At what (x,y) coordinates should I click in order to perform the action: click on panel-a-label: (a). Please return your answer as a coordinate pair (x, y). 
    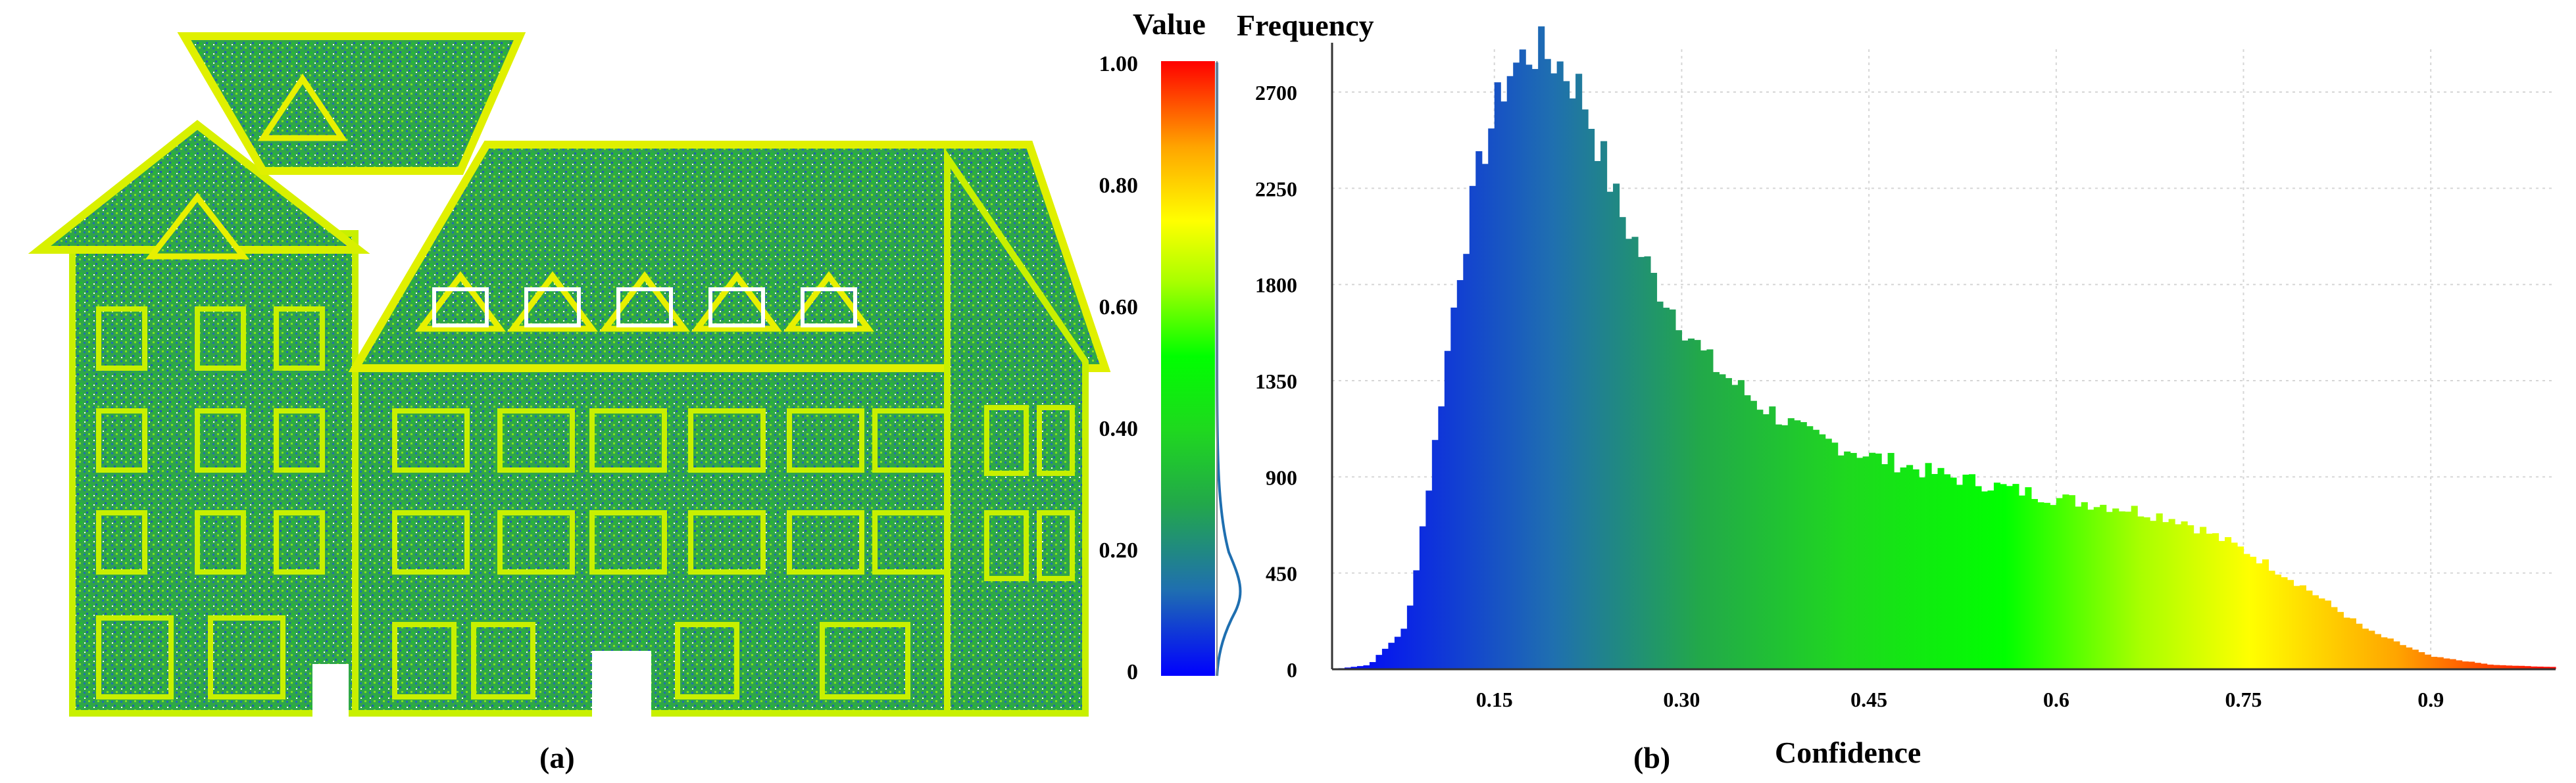
    Looking at the image, I should click on (557, 758).